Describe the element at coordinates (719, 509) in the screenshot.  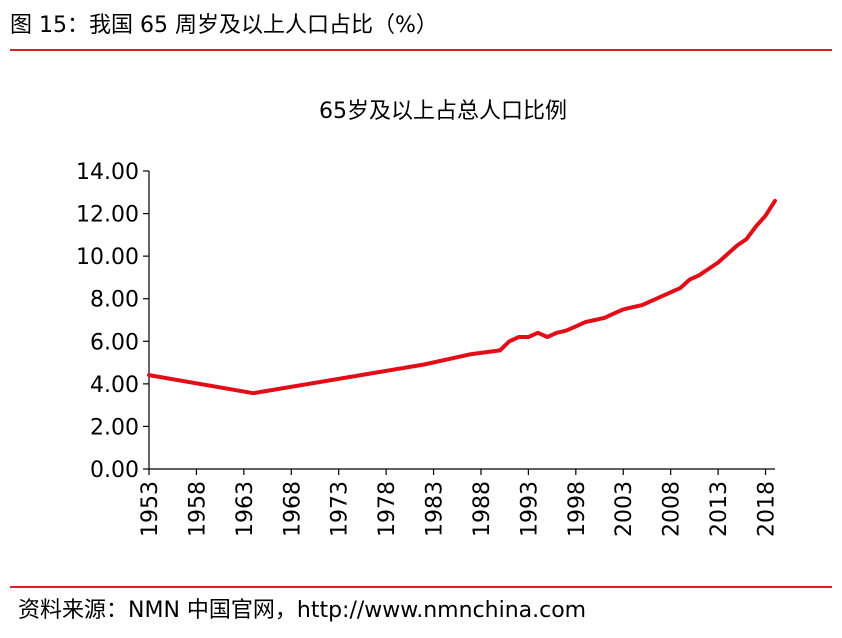
I see `x-tick-label: 2013` at that location.